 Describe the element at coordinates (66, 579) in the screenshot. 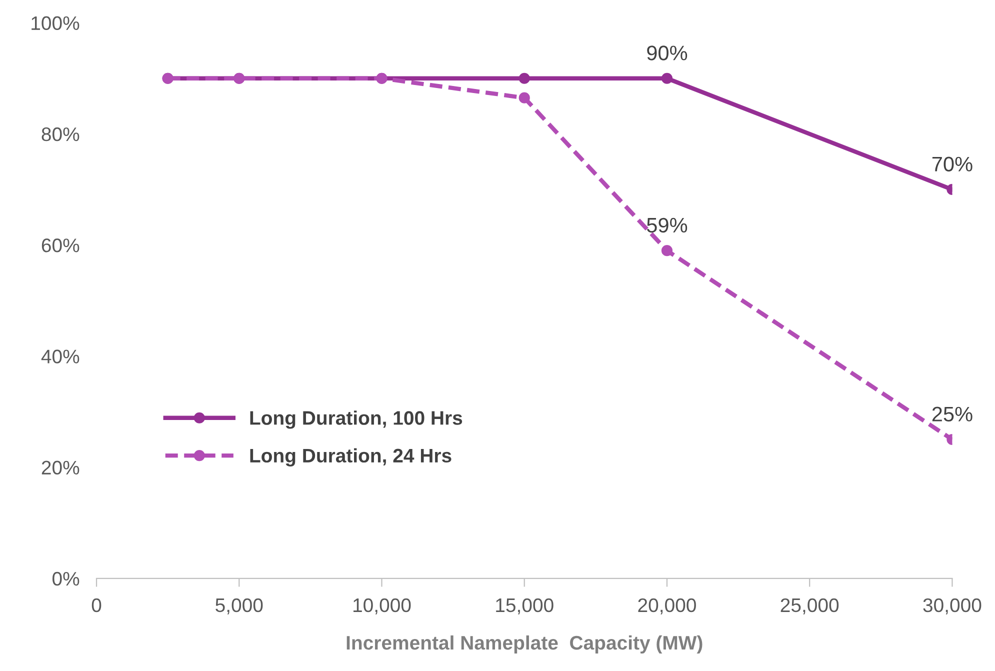

I see `y-tick-label: 0%` at that location.